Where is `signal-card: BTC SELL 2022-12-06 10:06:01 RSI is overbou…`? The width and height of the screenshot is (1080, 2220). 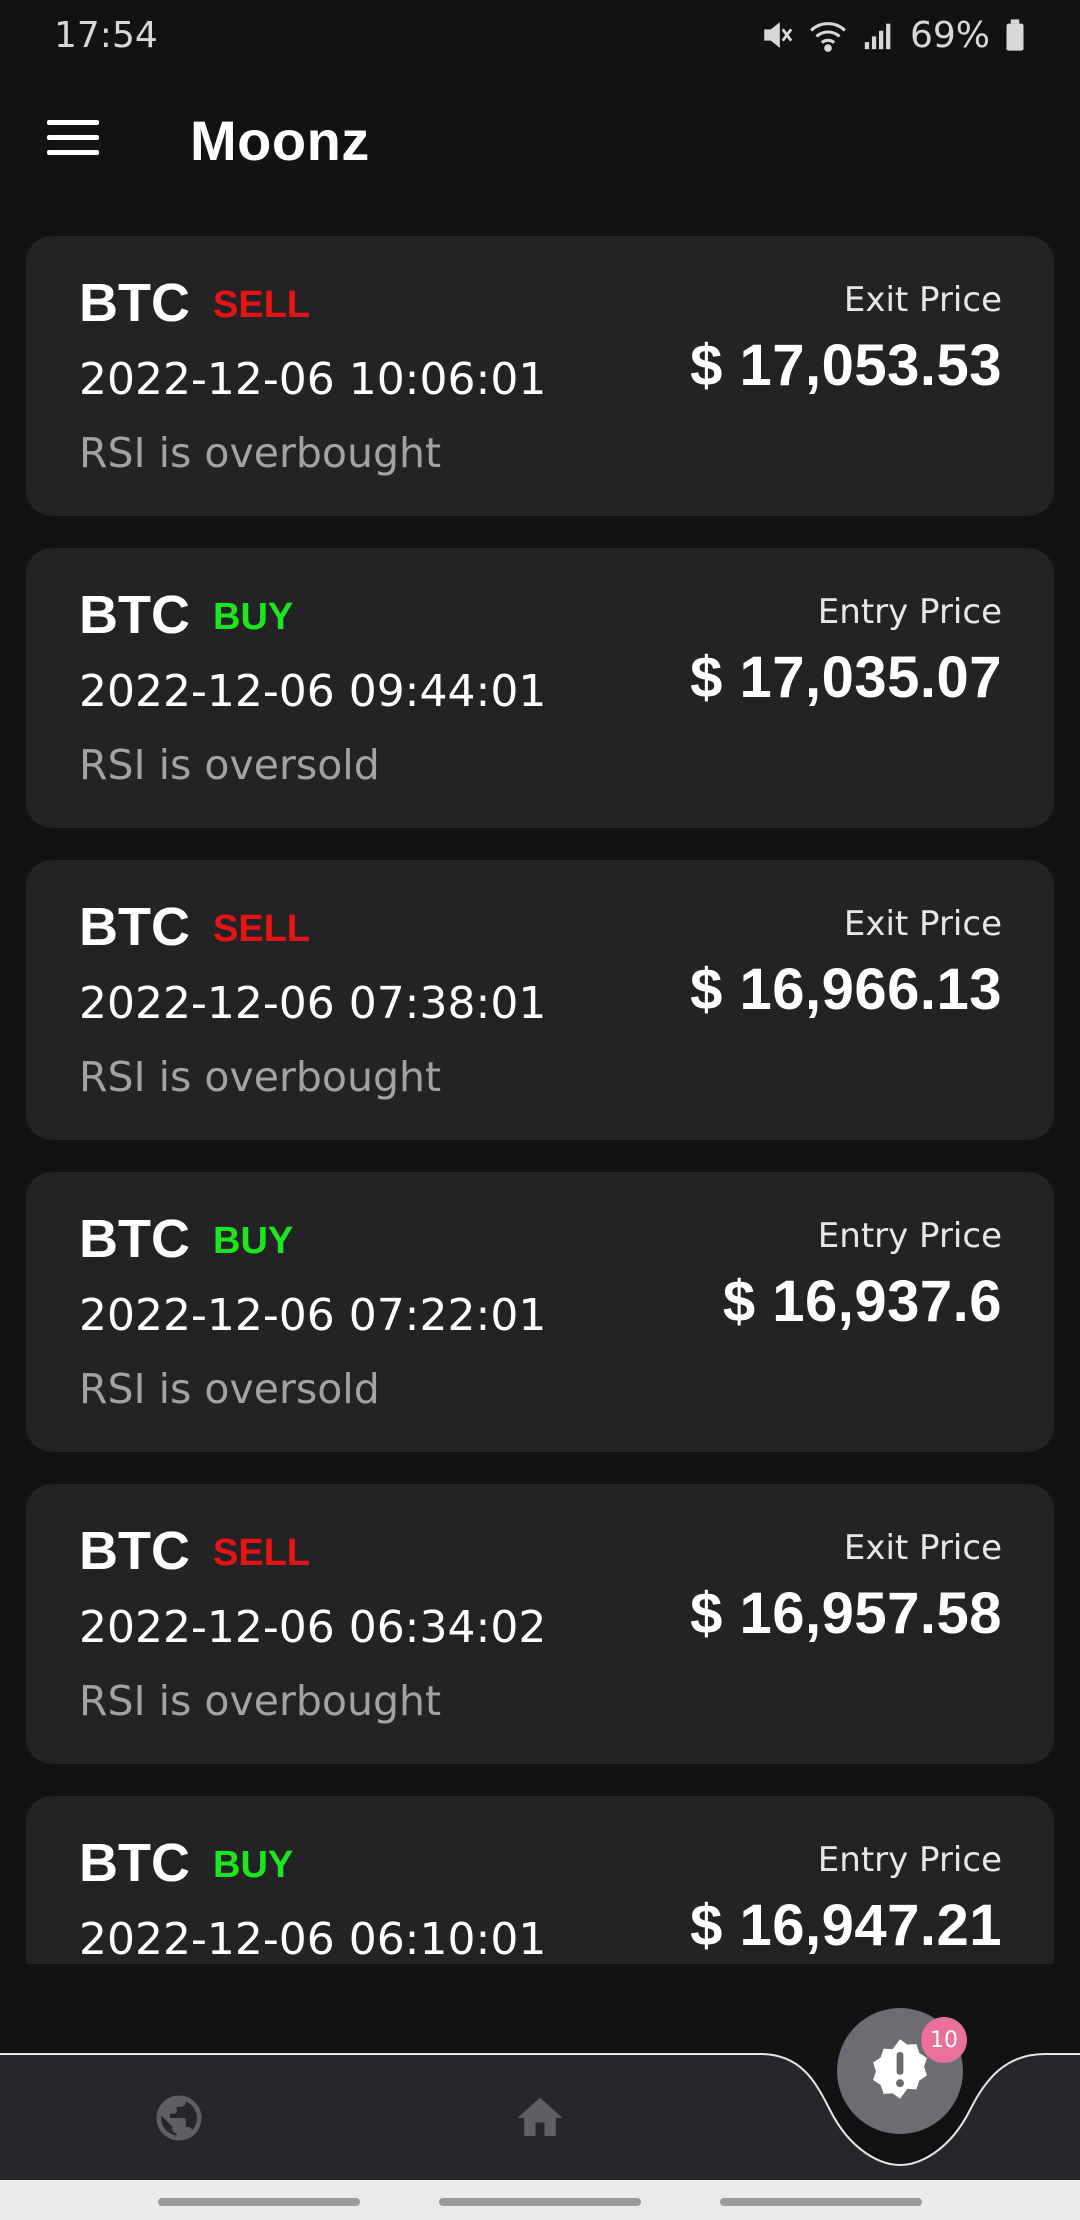 signal-card: BTC SELL 2022-12-06 10:06:01 RSI is overbou… is located at coordinates (540, 376).